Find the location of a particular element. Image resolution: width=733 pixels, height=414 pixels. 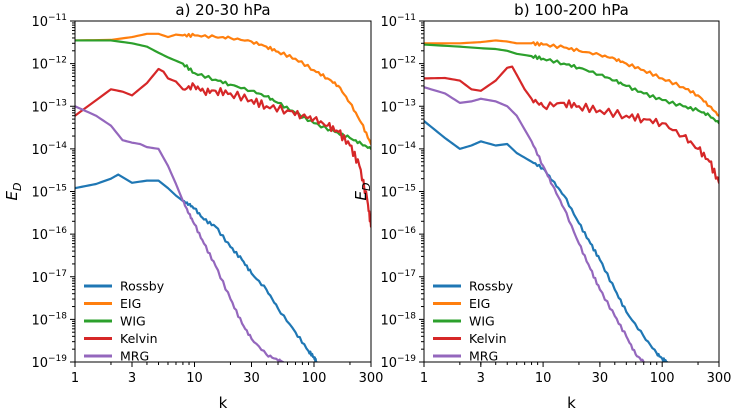

series-line-kelvin is located at coordinates (571, 124).